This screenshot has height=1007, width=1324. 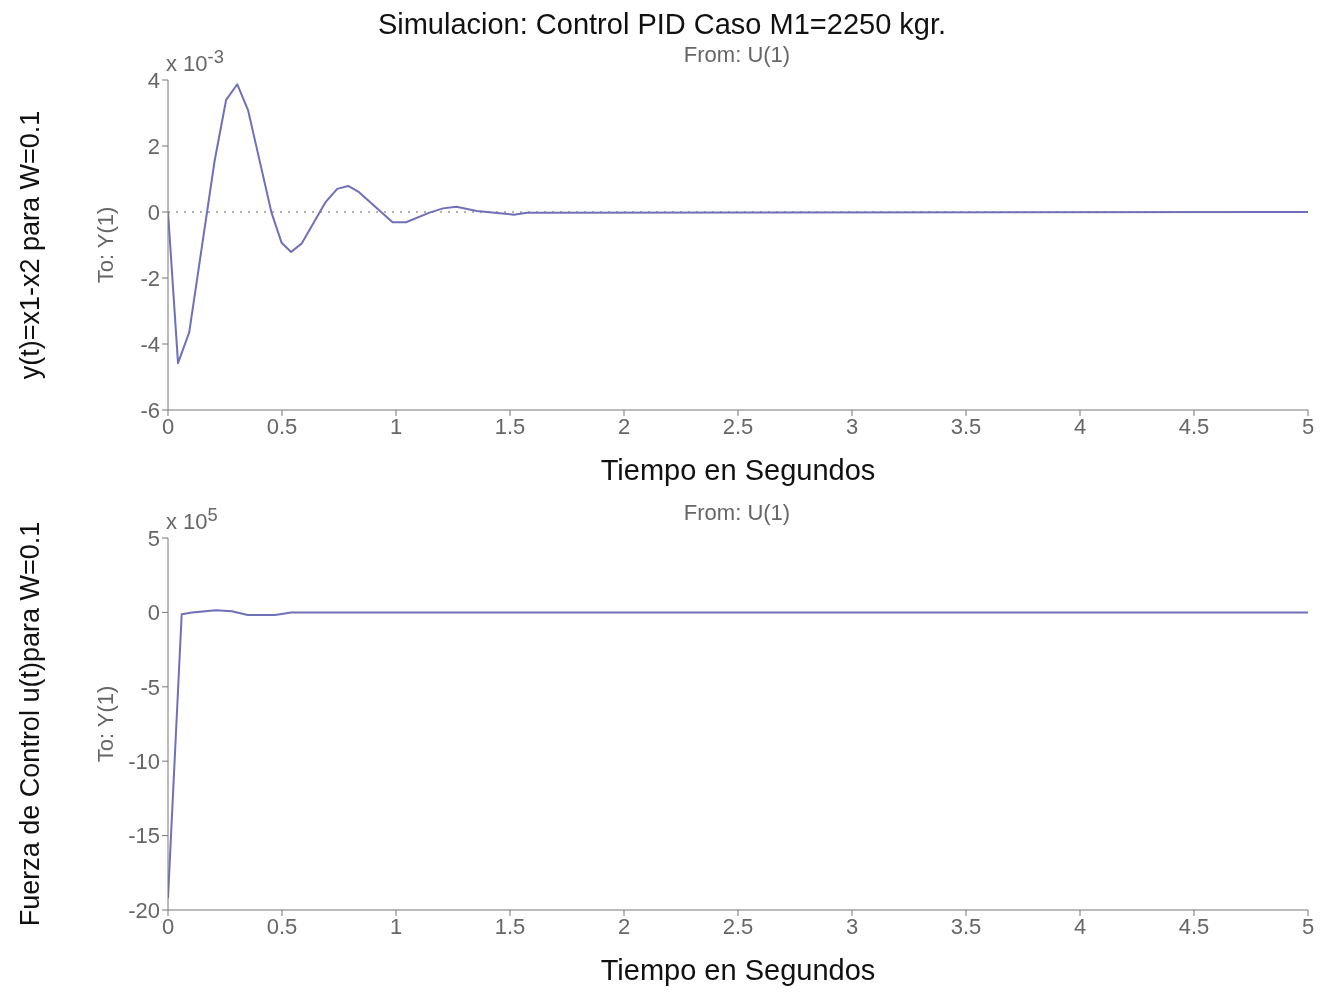 What do you see at coordinates (153, 80) in the screenshot?
I see `y-tick-label: 4` at bounding box center [153, 80].